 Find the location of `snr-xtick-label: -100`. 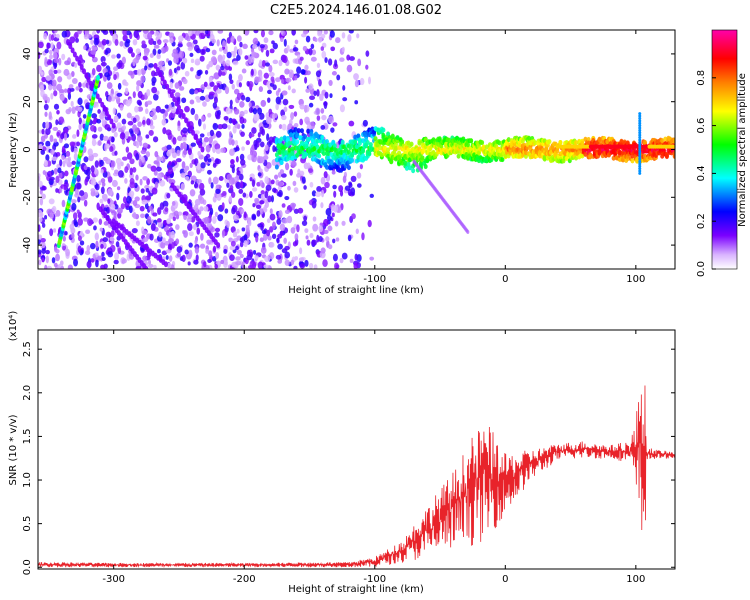

snr-xtick-label: -100 is located at coordinates (374, 579).